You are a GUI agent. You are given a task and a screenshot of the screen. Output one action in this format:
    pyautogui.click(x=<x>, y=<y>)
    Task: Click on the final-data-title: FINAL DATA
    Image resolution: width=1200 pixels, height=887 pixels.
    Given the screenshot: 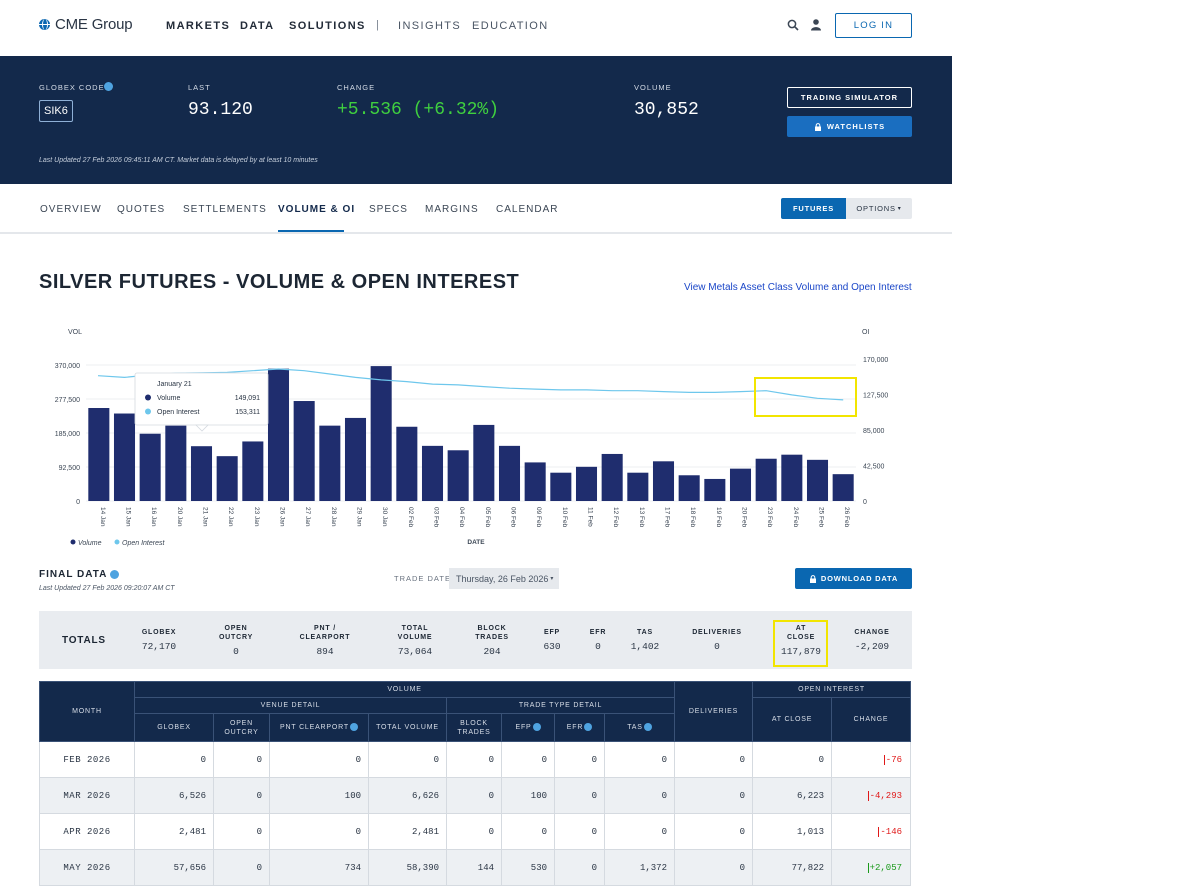 What is the action you would take?
    pyautogui.click(x=79, y=574)
    